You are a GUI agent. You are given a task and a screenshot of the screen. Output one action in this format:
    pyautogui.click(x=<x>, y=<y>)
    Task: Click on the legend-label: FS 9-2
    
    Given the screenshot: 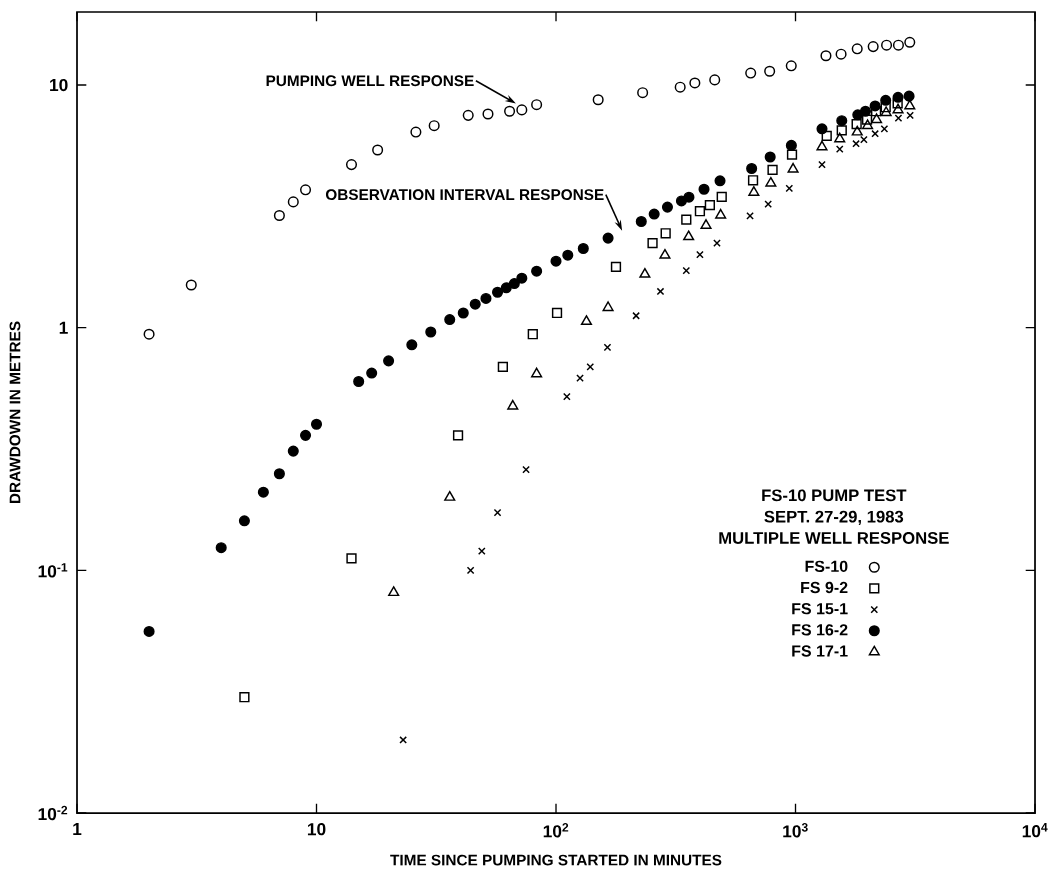 What is the action you would take?
    pyautogui.click(x=824, y=587)
    